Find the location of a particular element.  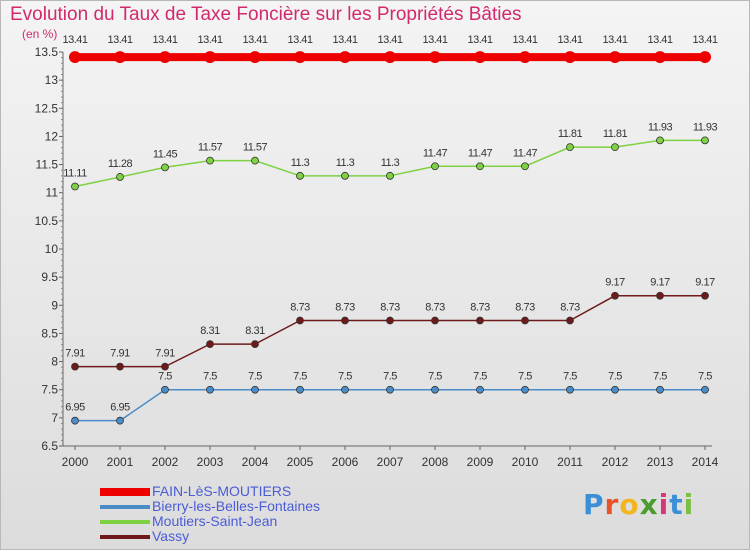

y-axis-unit: (en %) is located at coordinates (40, 34).